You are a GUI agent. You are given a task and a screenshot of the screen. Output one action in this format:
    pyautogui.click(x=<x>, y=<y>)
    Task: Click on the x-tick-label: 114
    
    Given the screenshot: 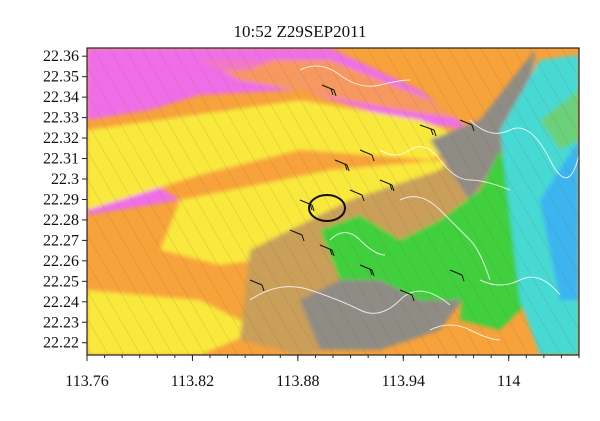 What is the action you would take?
    pyautogui.click(x=508, y=381)
    